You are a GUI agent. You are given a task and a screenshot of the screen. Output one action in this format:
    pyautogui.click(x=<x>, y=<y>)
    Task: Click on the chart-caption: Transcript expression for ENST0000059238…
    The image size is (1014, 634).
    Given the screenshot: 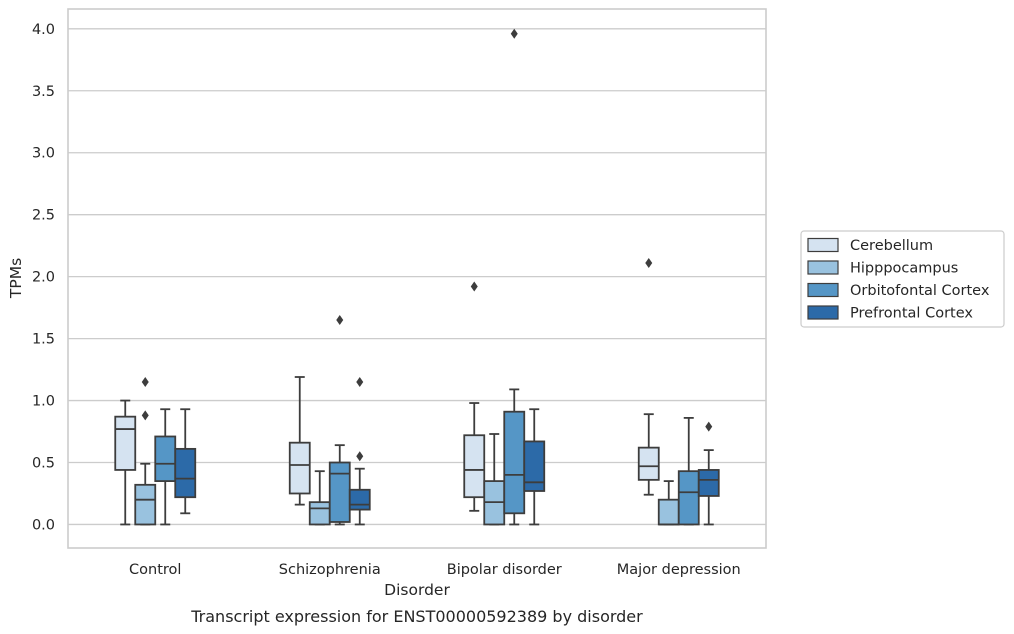 What is the action you would take?
    pyautogui.click(x=416, y=616)
    